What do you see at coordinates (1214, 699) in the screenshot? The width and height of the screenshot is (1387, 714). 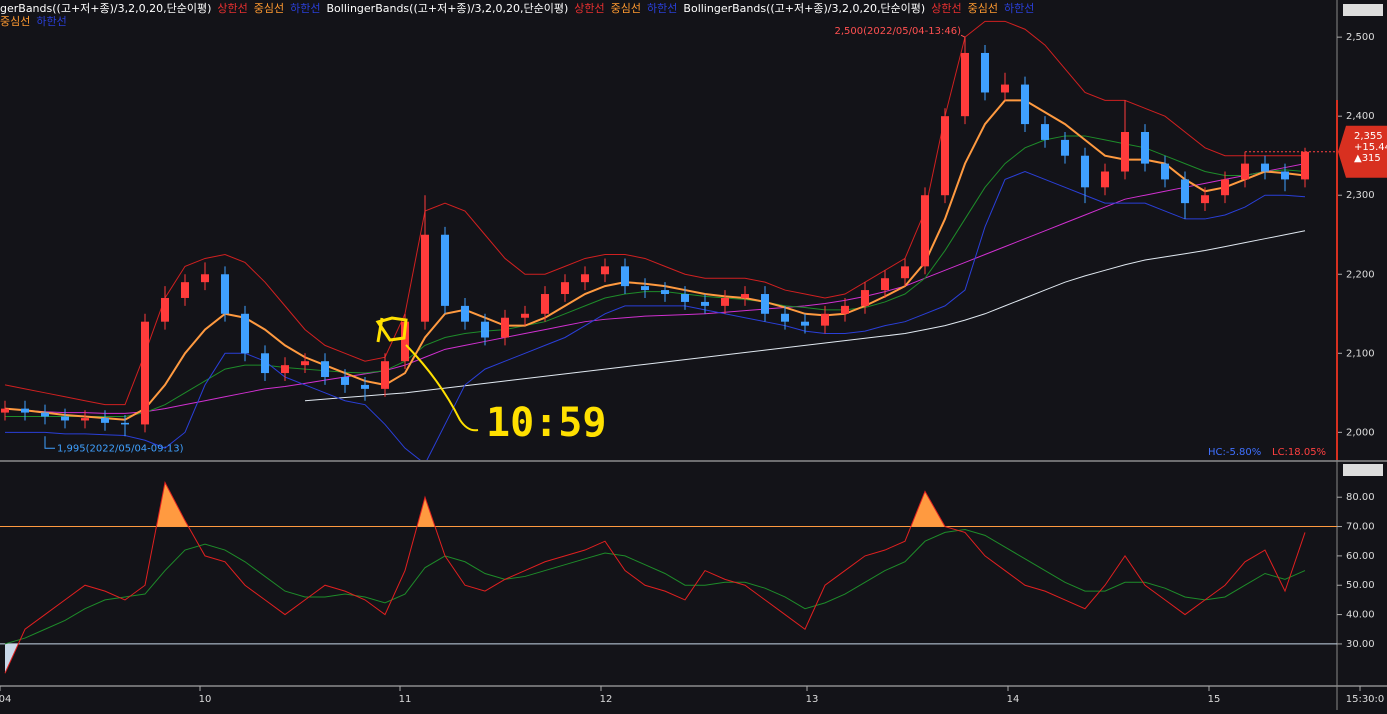 I see `x-tick-label: 15` at bounding box center [1214, 699].